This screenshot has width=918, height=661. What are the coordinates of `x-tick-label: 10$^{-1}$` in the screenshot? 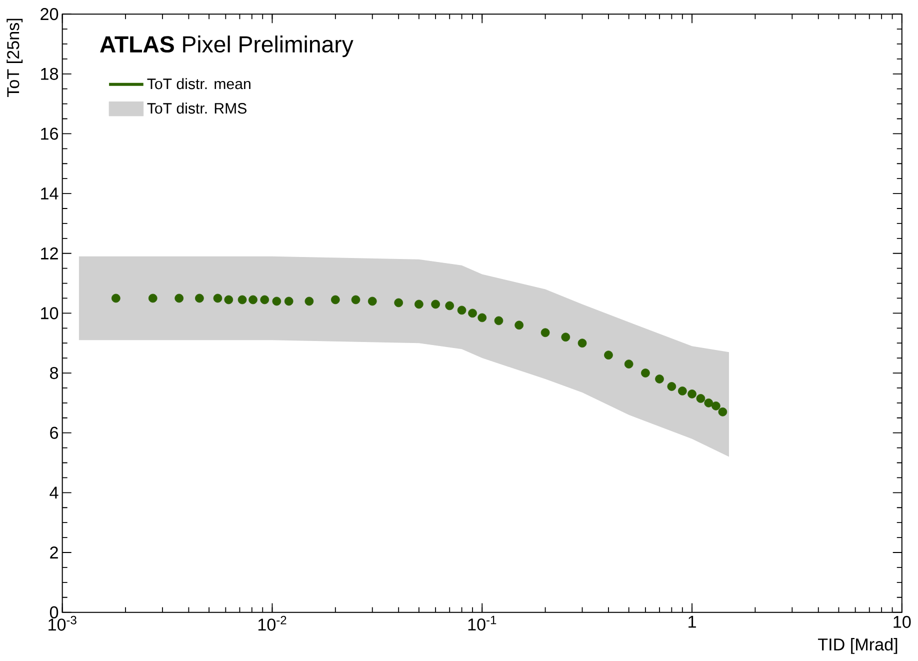 It's located at (482, 623).